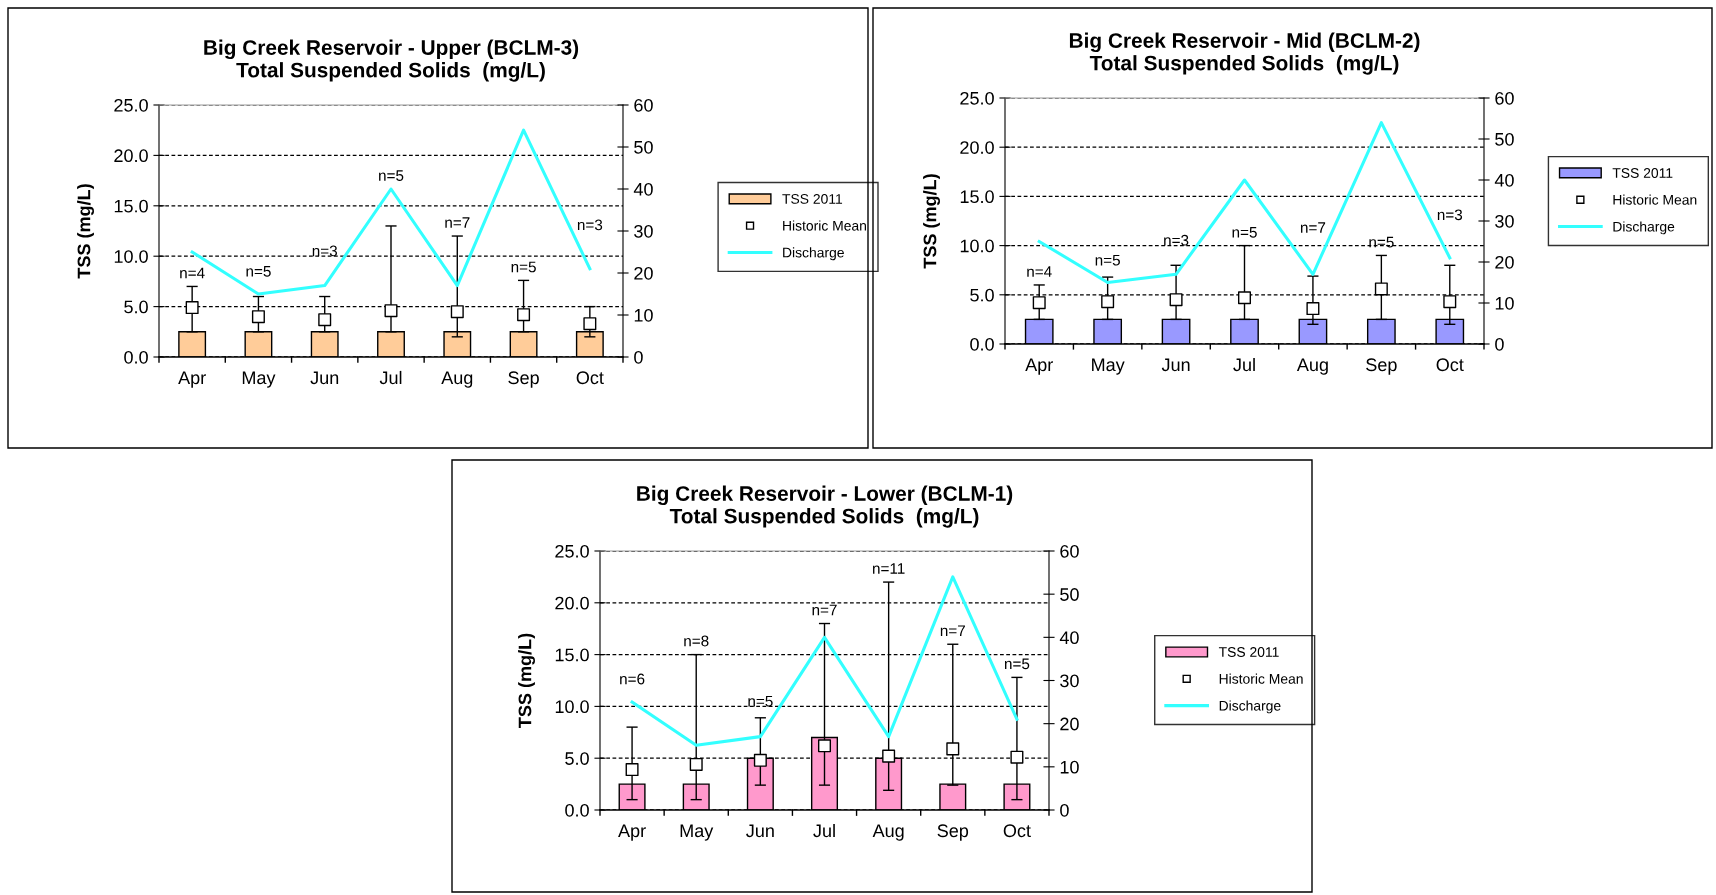  What do you see at coordinates (696, 641) in the screenshot?
I see `annotation: n=8` at bounding box center [696, 641].